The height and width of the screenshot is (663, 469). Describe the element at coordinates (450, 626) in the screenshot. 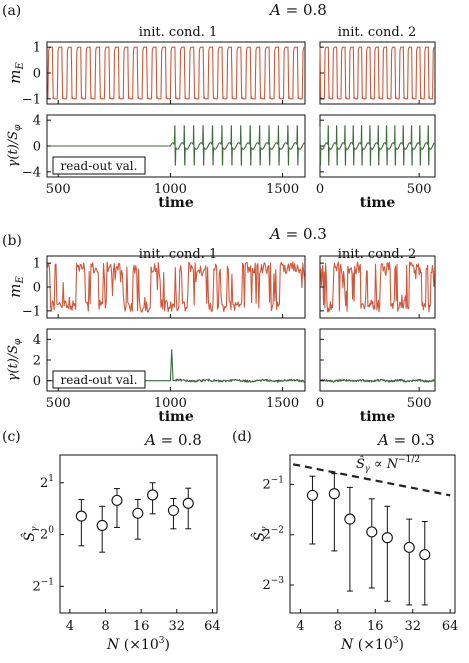

I see `panel-d-xtick-label-4: 64` at that location.